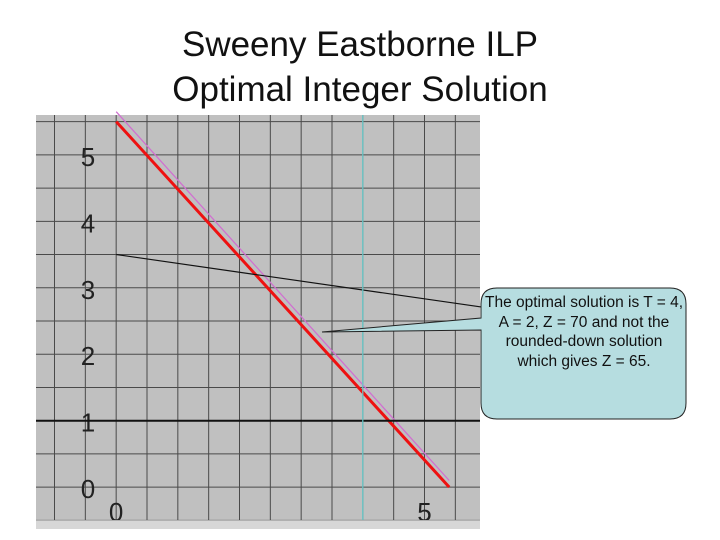  Describe the element at coordinates (88, 157) in the screenshot. I see `y-tick-label: 5` at that location.